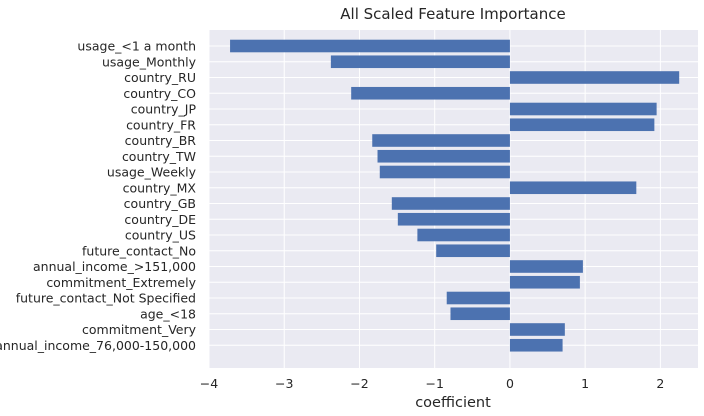 The image size is (704, 416). I want to click on category-label: country_MX, so click(160, 187).